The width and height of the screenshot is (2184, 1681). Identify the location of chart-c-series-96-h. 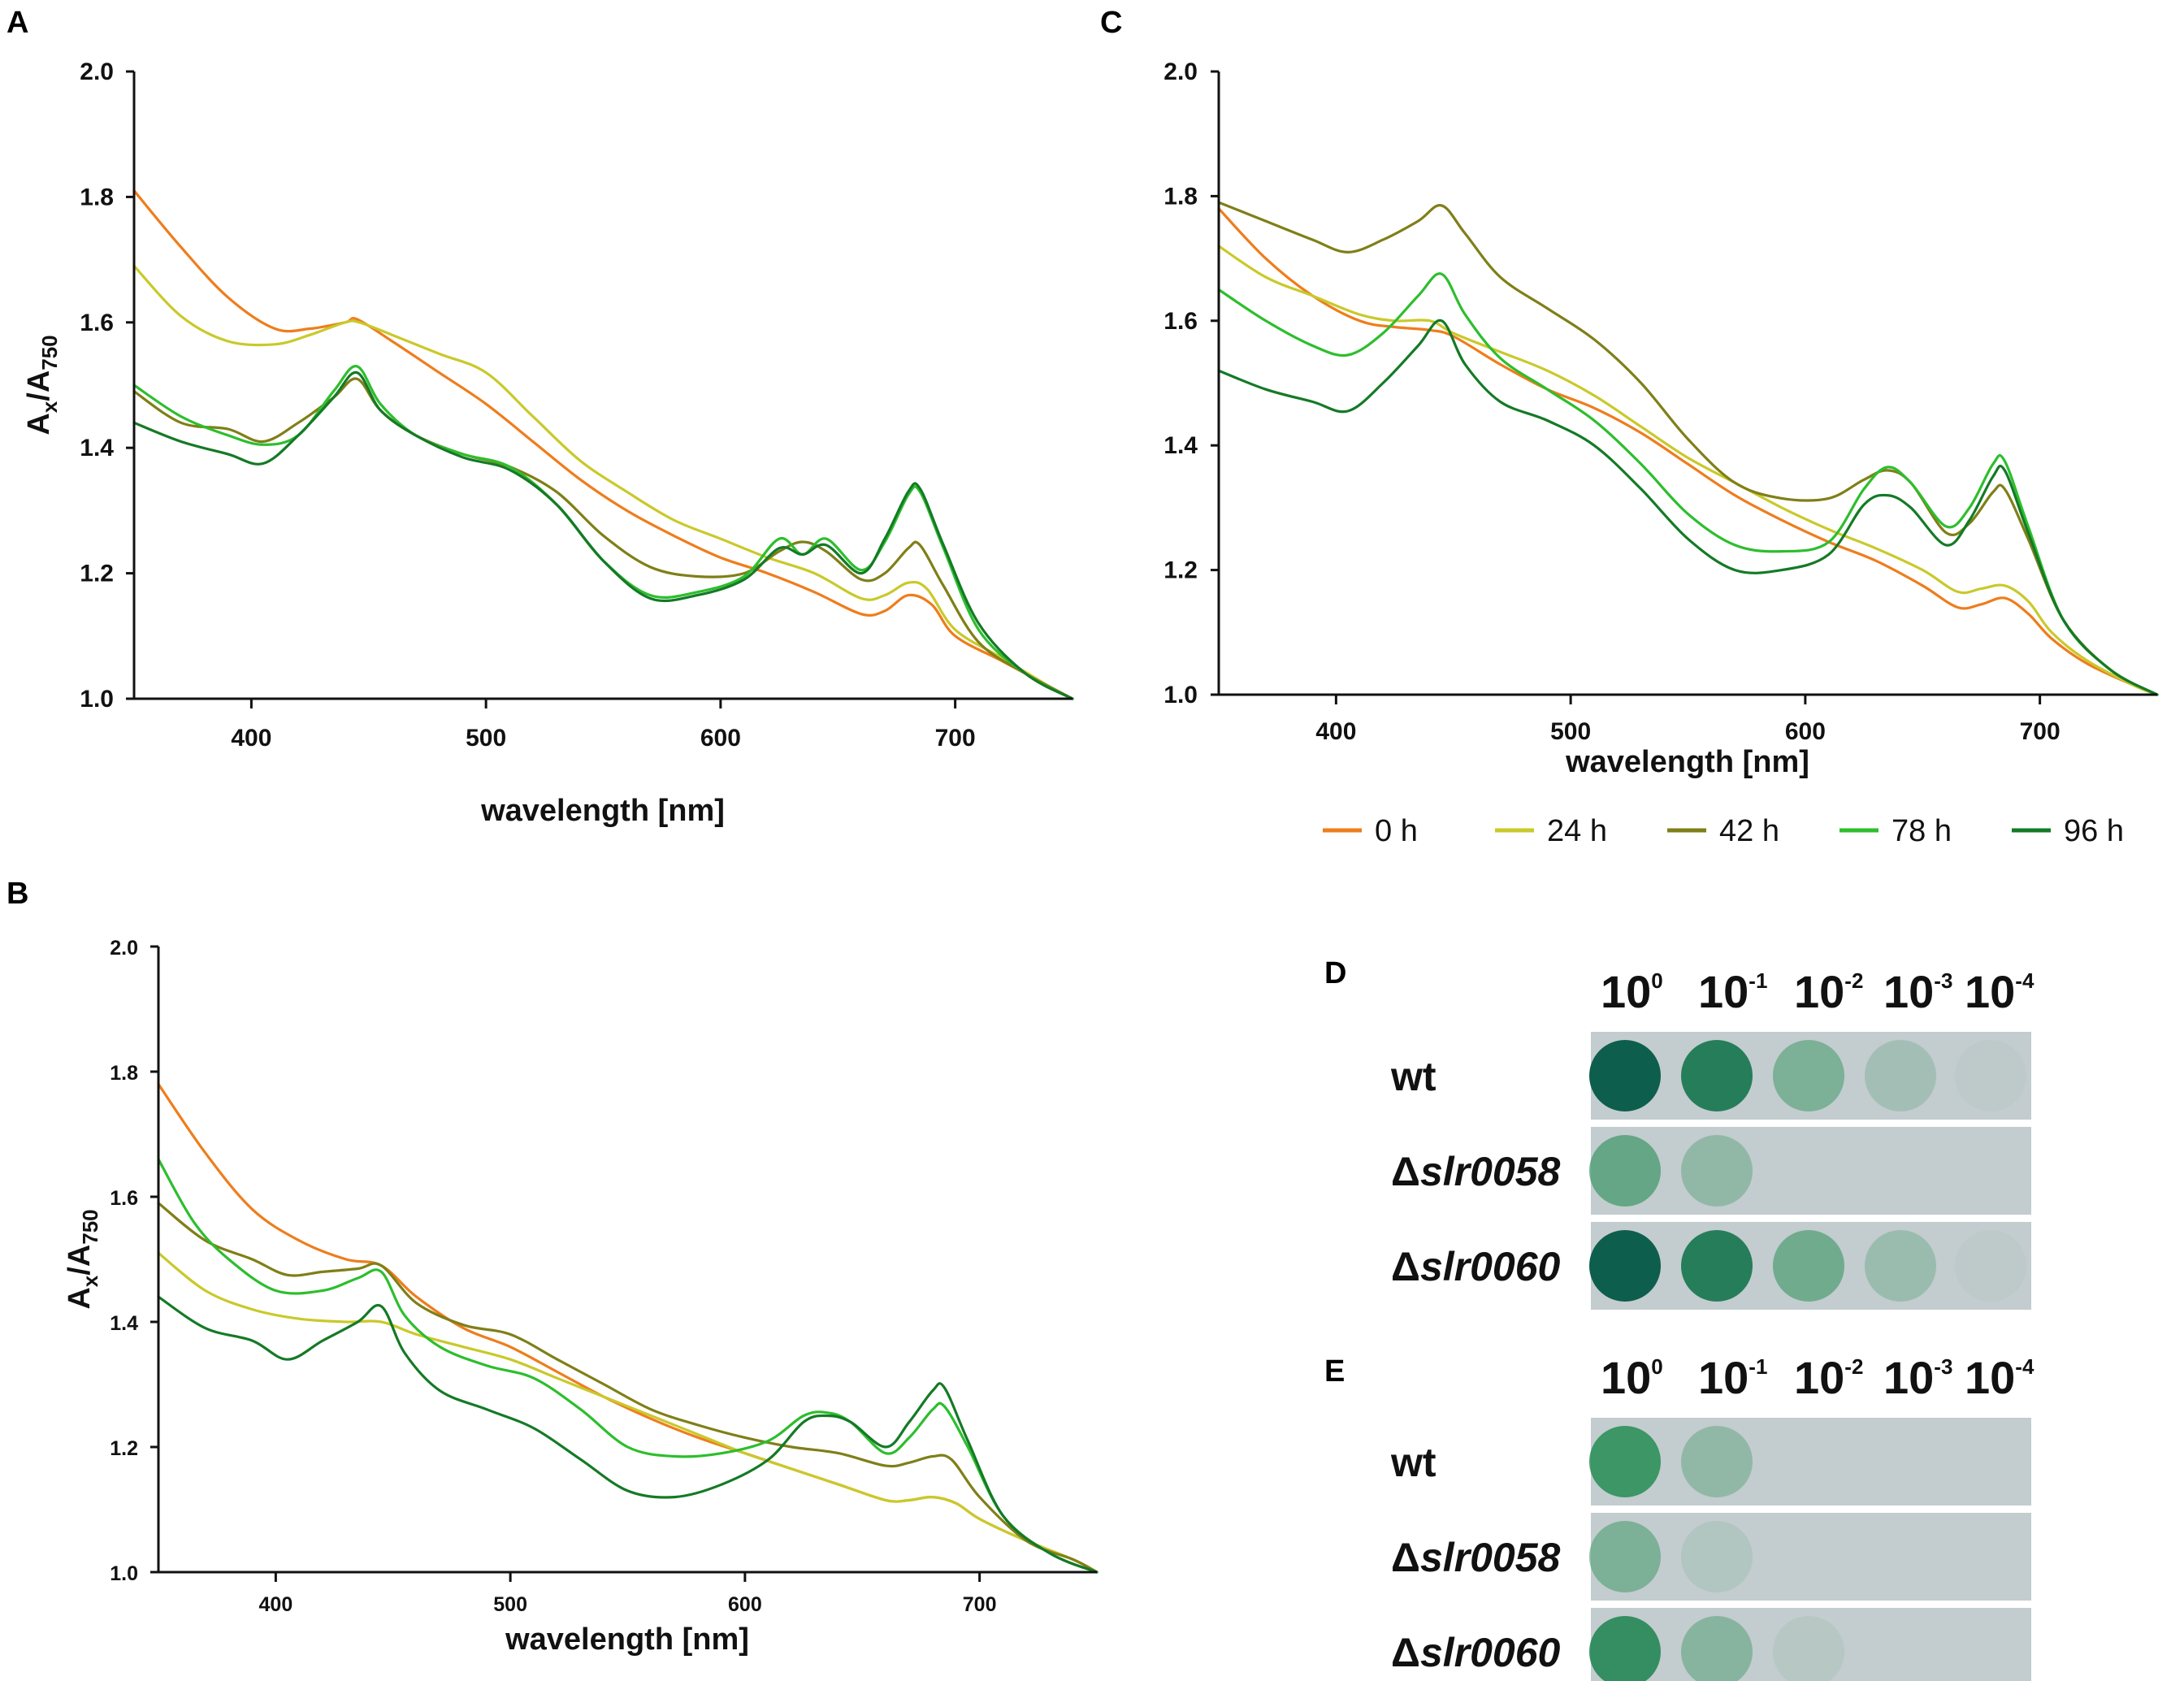
(1688, 507).